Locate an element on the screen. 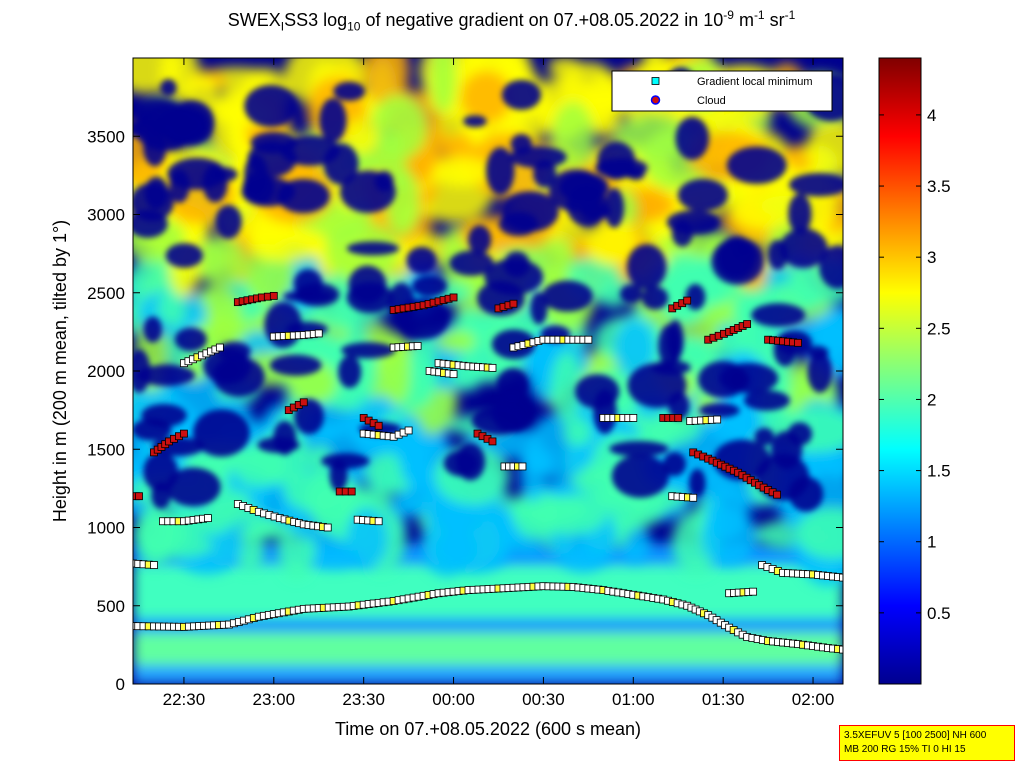 Image resolution: width=1023 pixels, height=767 pixels. title-sup1: -9 is located at coordinates (728, 15).